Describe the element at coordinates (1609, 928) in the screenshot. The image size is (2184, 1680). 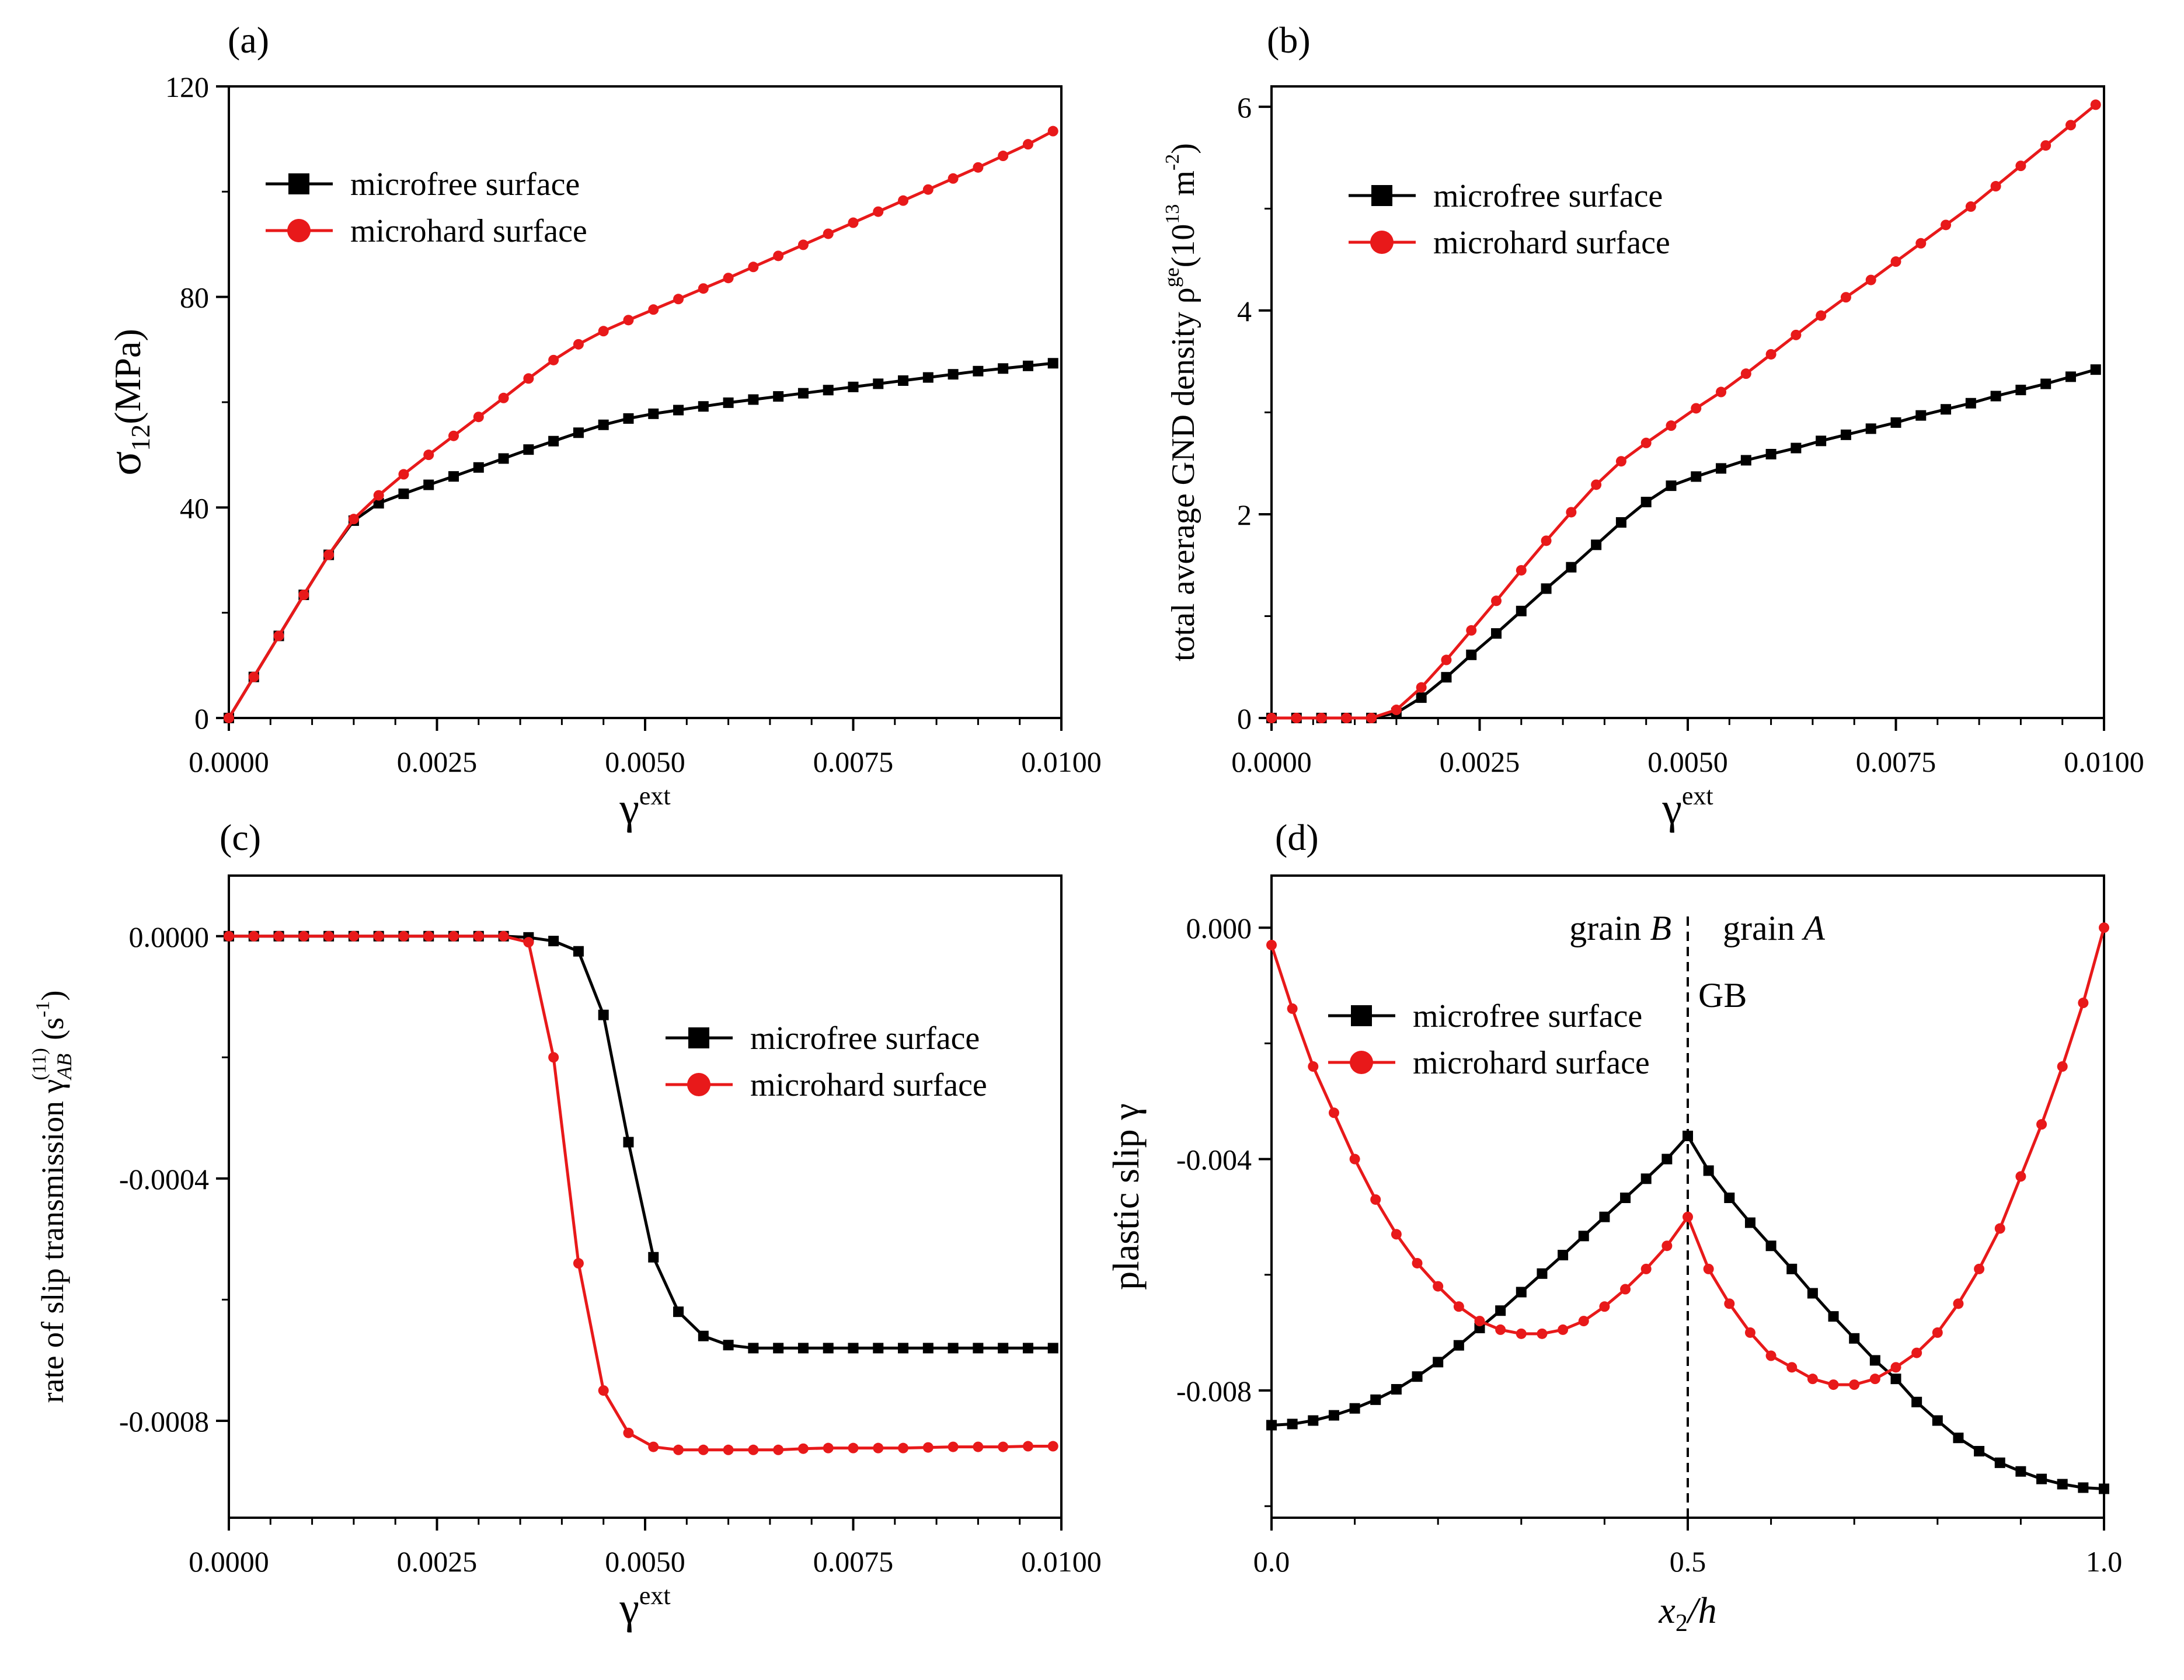
I see `grain-b-word: grain` at that location.